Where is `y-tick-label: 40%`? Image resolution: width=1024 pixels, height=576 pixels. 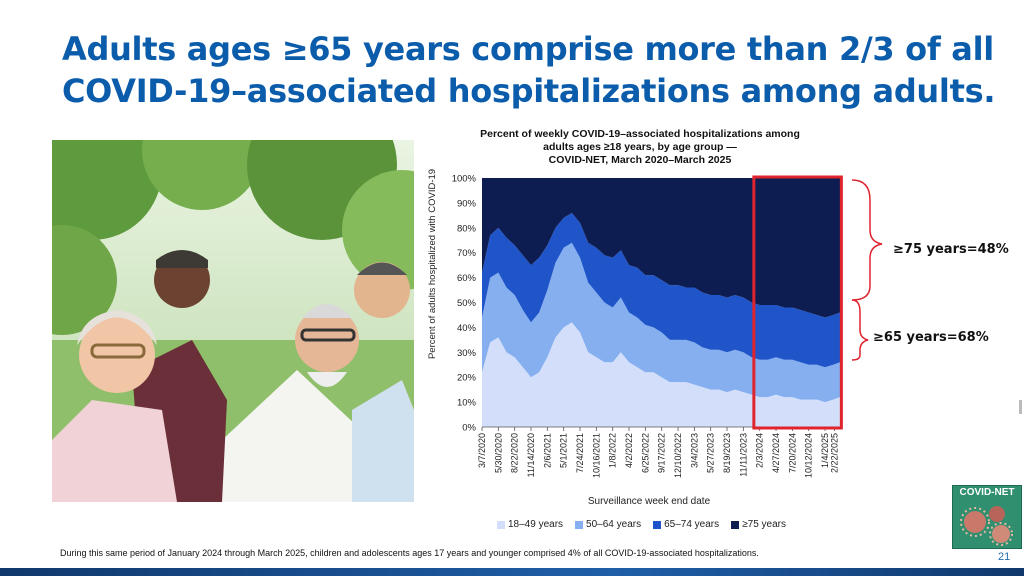
y-tick-label: 40% is located at coordinates (467, 328).